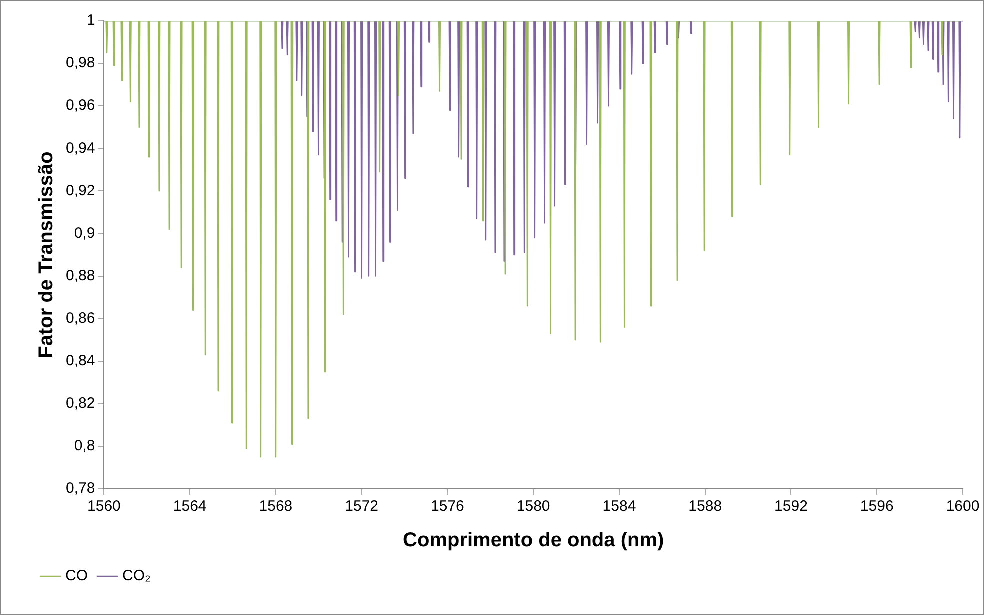 This screenshot has width=984, height=615. What do you see at coordinates (81, 191) in the screenshot?
I see `y-tick-label: 0,92` at bounding box center [81, 191].